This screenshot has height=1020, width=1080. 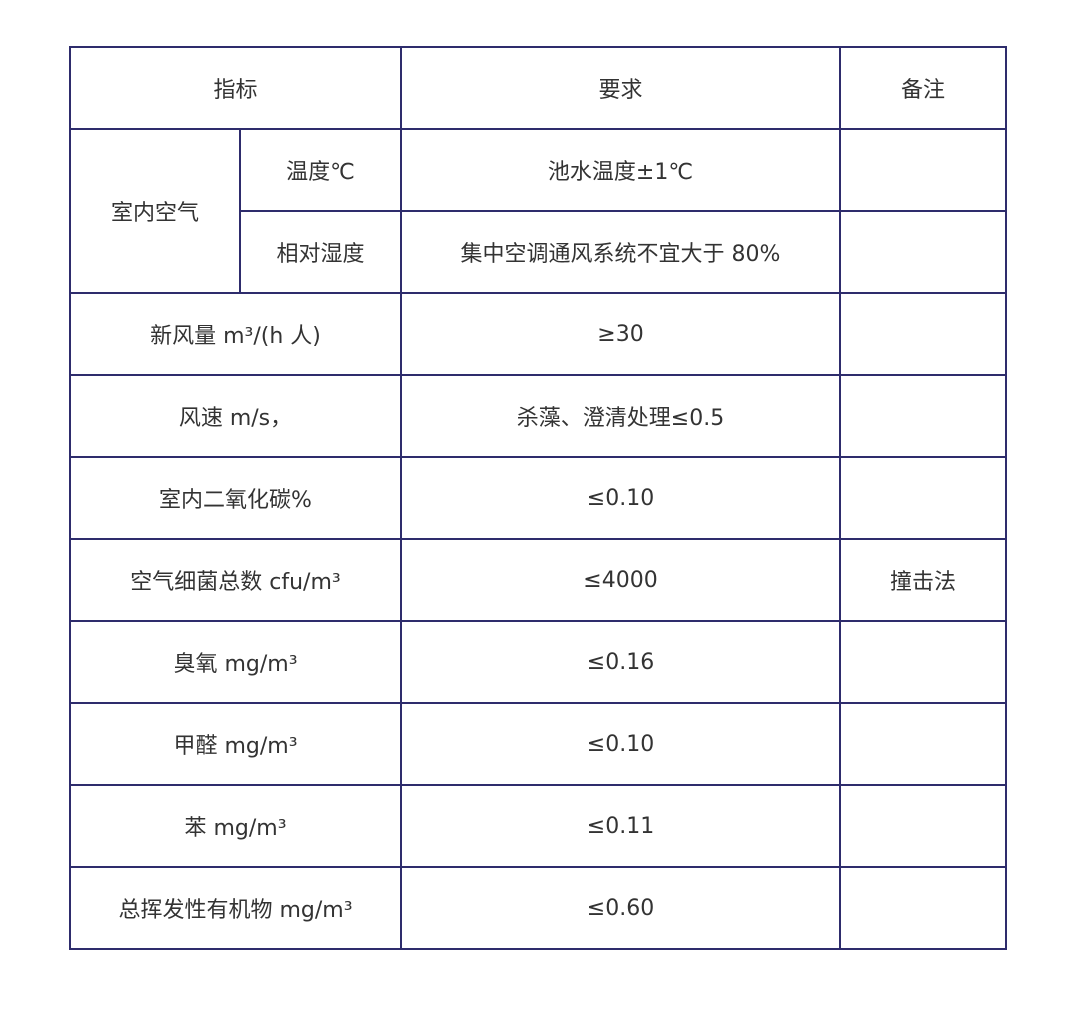 What do you see at coordinates (620, 416) in the screenshot?
I see `requirement-cell: 杀藻、澄清处理≤0.5` at bounding box center [620, 416].